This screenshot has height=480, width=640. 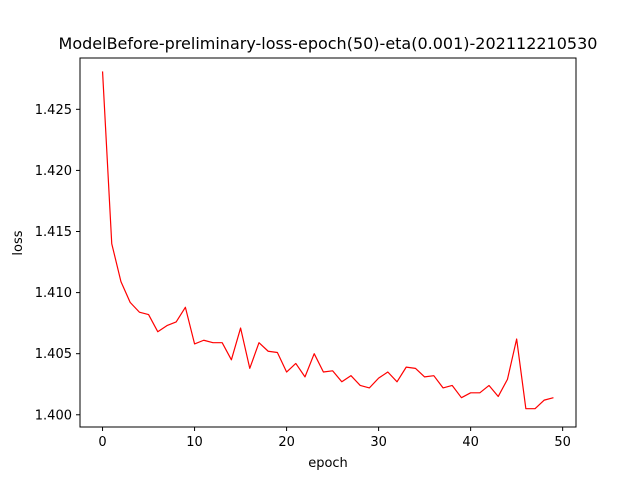 What do you see at coordinates (194, 442) in the screenshot?
I see `x-tick-label: 10` at bounding box center [194, 442].